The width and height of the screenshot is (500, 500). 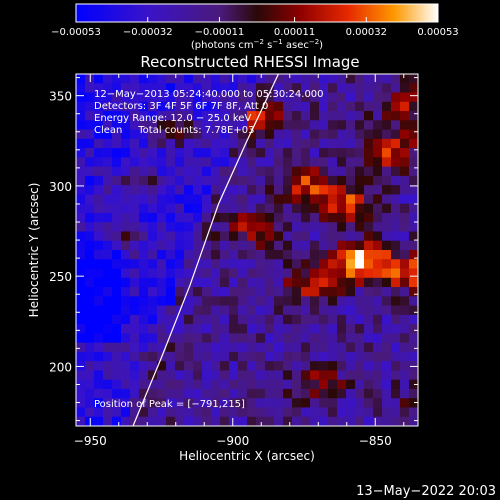 I want to click on timestamp: 13−May−2022 20:03, so click(x=426, y=491).